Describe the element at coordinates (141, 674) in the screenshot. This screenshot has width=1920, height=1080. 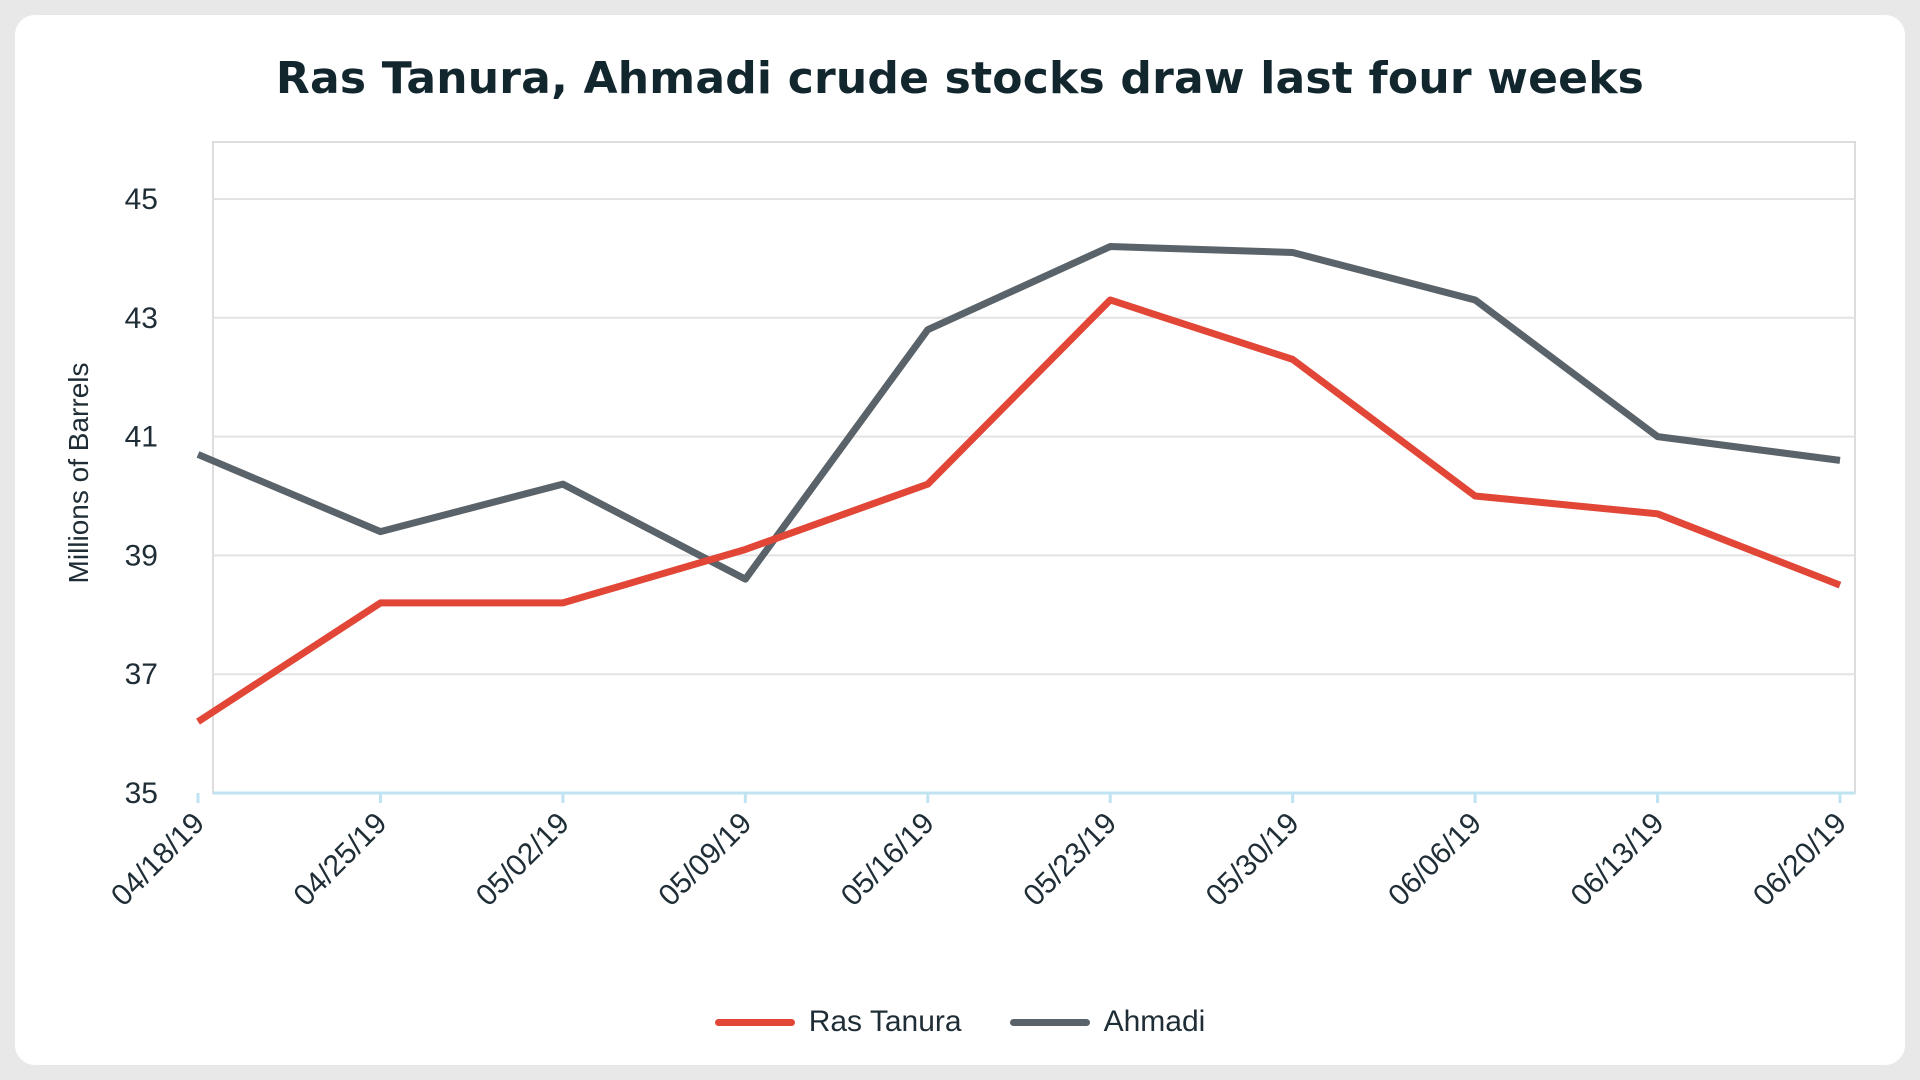
I see `y-tick-label: 37` at that location.